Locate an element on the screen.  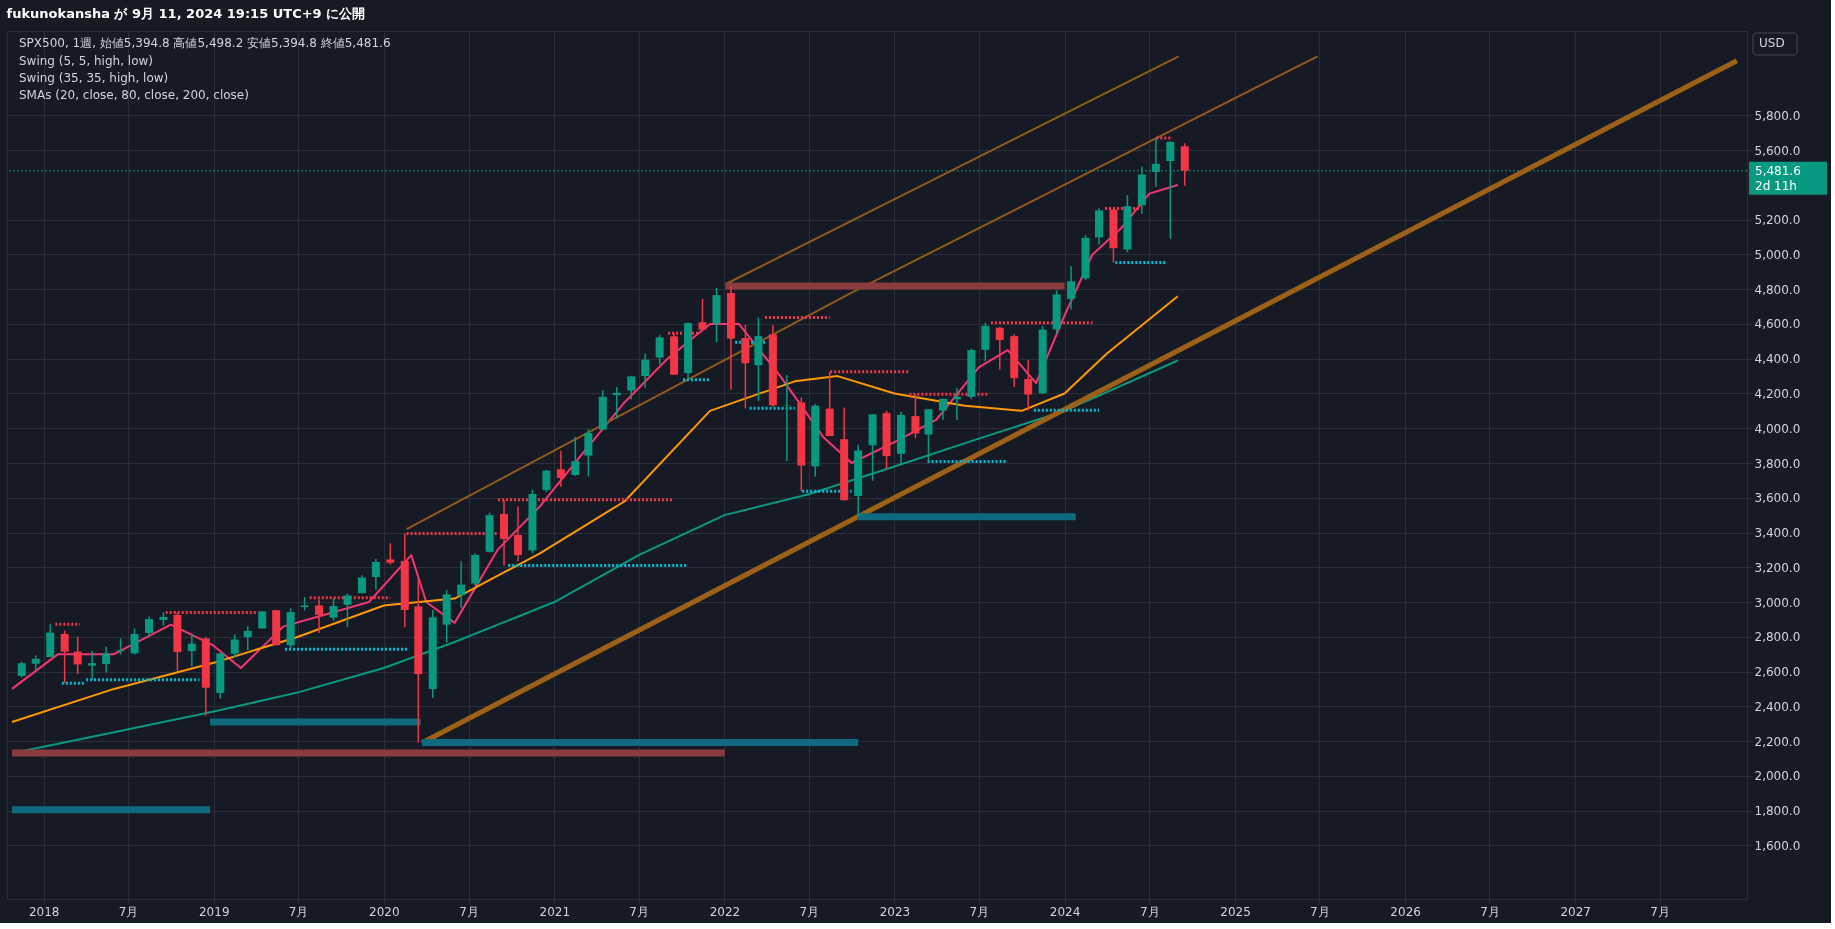
annotation: SMAs (20, close, 80, close, 200, close) is located at coordinates (134, 95).